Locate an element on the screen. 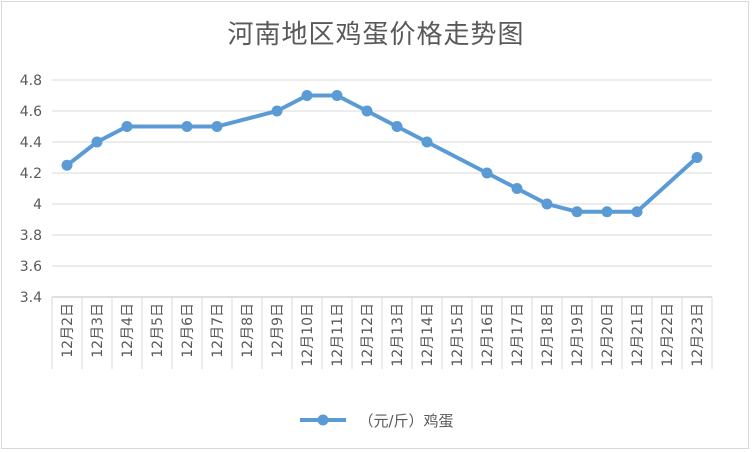 This screenshot has height=452, width=752. y-tick-label: 4 is located at coordinates (37, 205).